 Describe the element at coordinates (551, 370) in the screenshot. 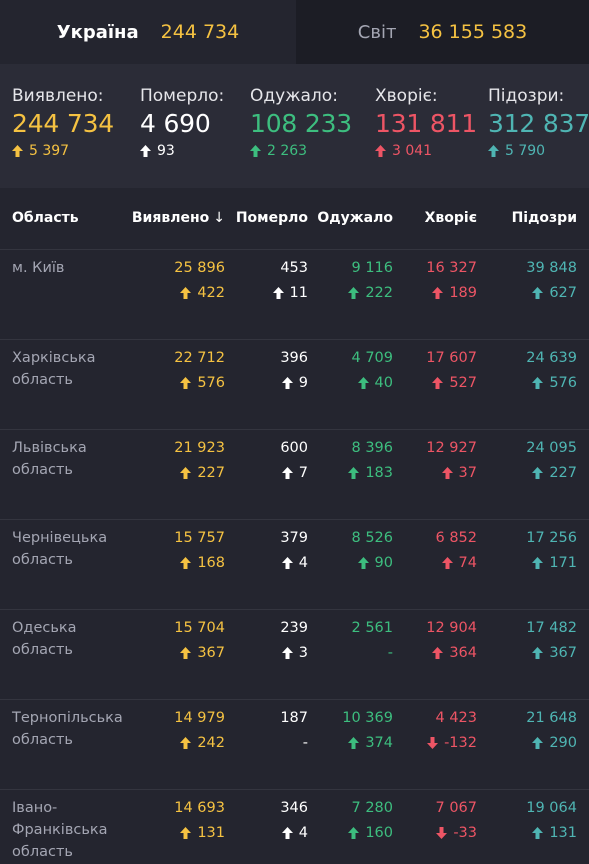

I see `cell-suspected: 24 639 576` at that location.